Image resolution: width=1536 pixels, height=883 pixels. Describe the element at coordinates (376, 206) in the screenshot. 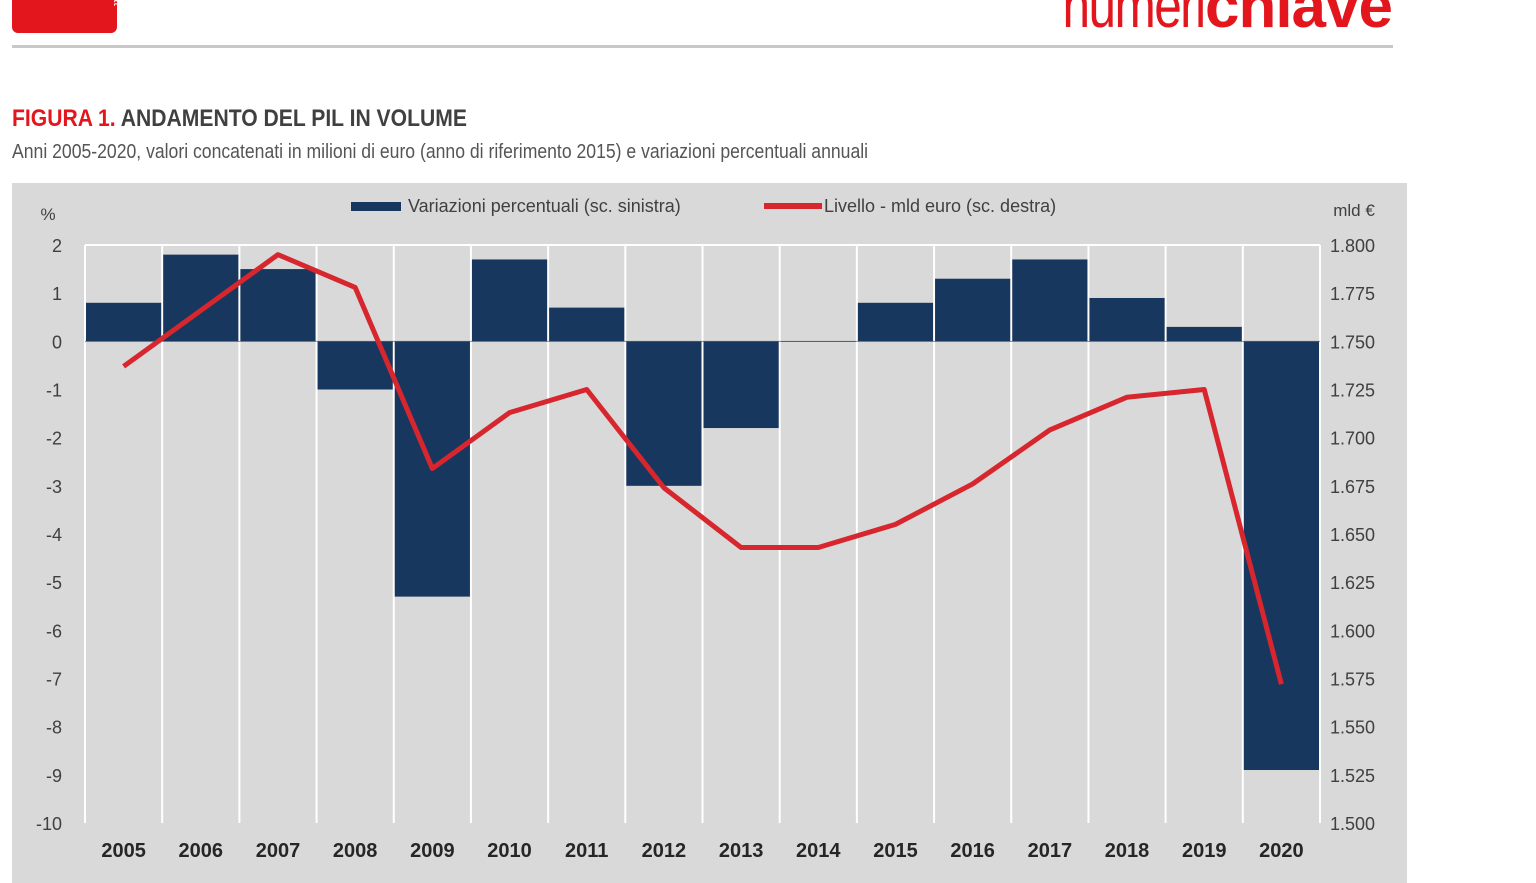

I see `legend-swatch-bars` at that location.